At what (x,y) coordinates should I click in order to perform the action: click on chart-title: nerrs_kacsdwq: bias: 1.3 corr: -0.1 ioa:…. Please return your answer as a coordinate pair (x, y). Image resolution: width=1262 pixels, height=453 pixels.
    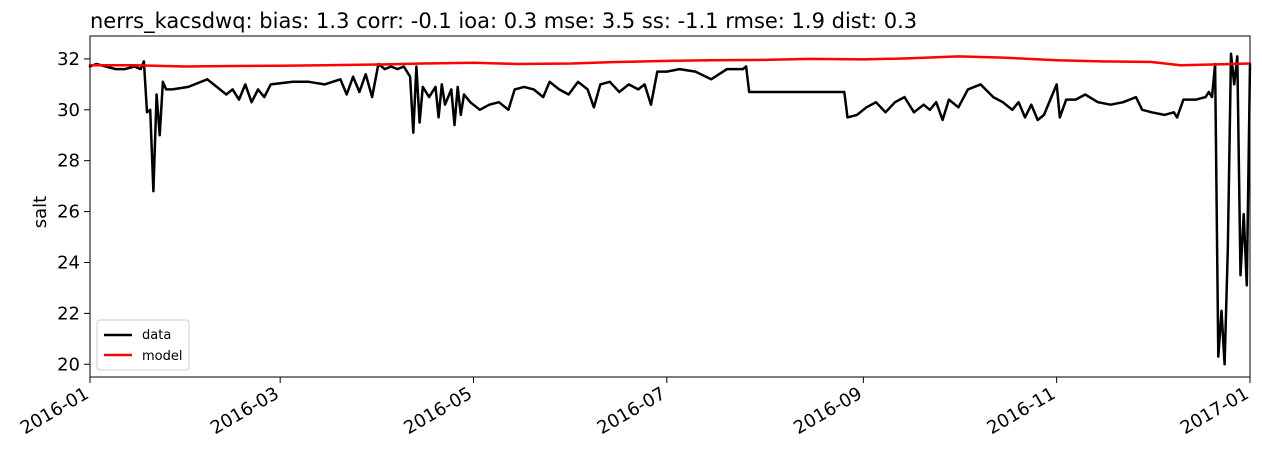
    Looking at the image, I should click on (503, 21).